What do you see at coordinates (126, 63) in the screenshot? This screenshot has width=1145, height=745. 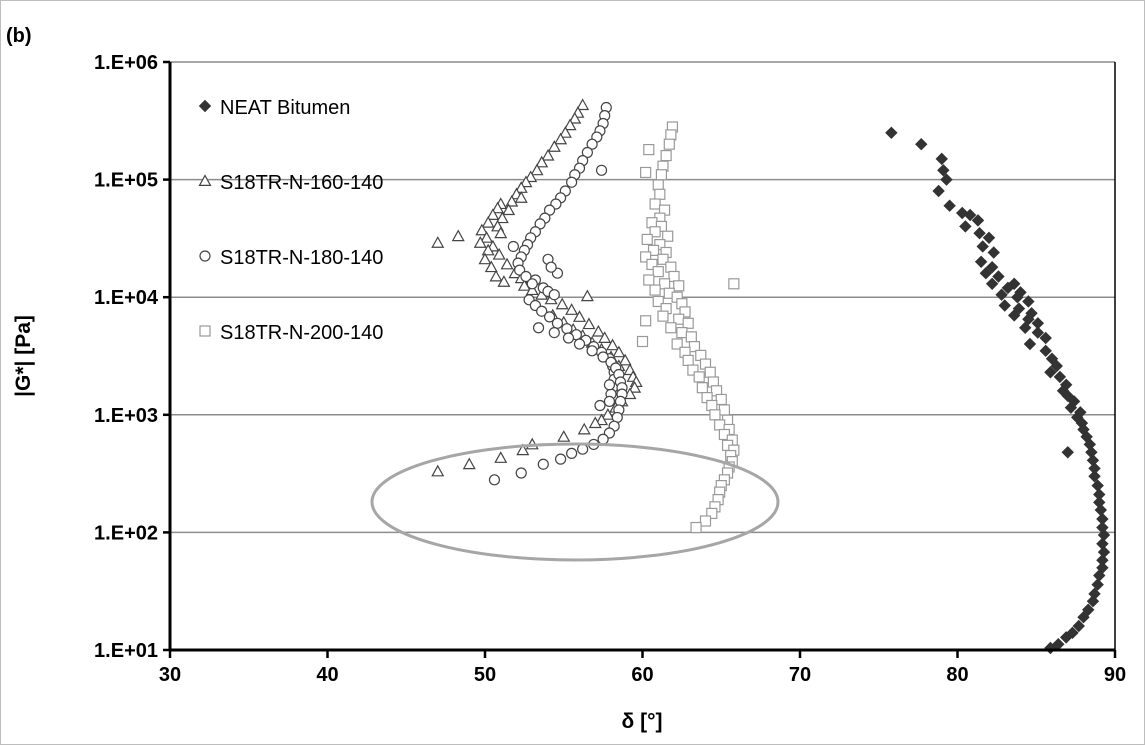 I see `y-tick-label: 1.E+06` at bounding box center [126, 63].